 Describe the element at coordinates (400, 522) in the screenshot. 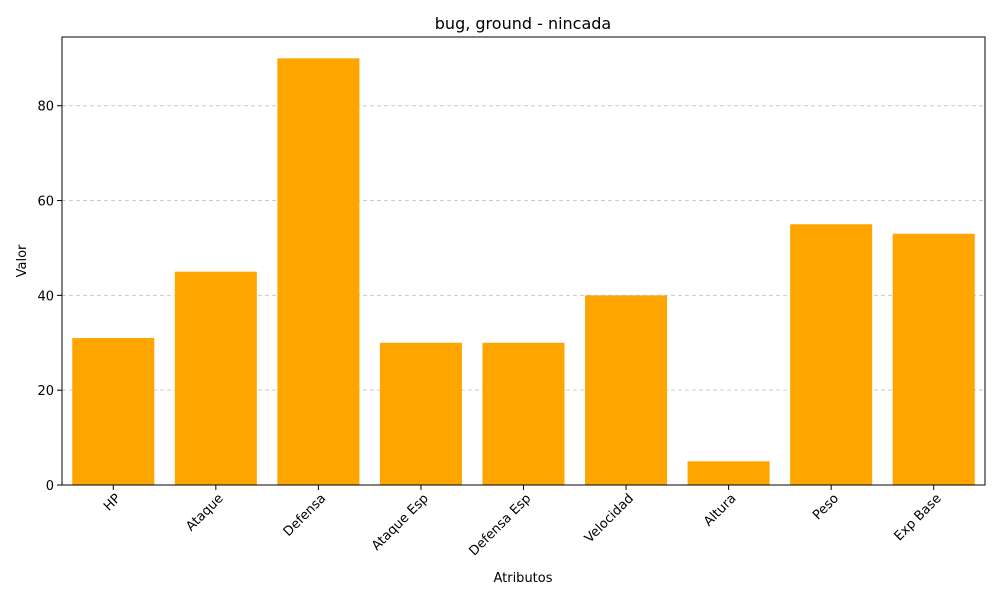

I see `x-tick-label: Ataque Esp` at that location.